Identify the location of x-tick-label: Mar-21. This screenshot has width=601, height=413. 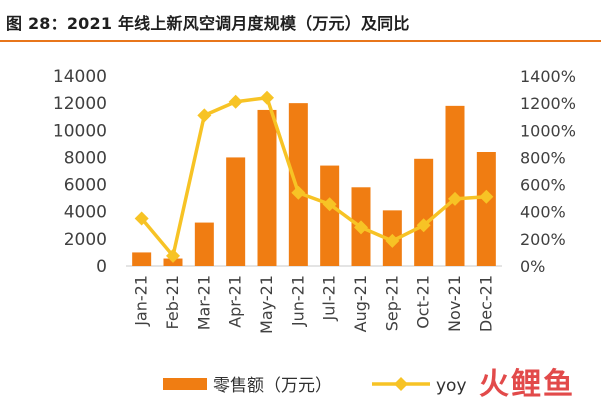
(203, 302).